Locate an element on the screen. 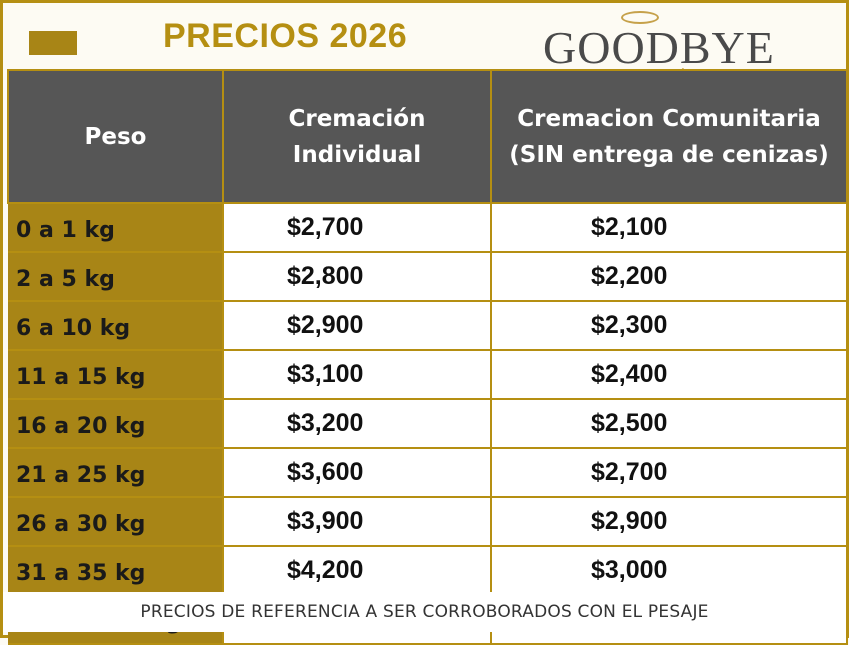 This screenshot has width=849, height=645. table-row: 31 a 35 kg $4,200 $3,000 is located at coordinates (428, 571).